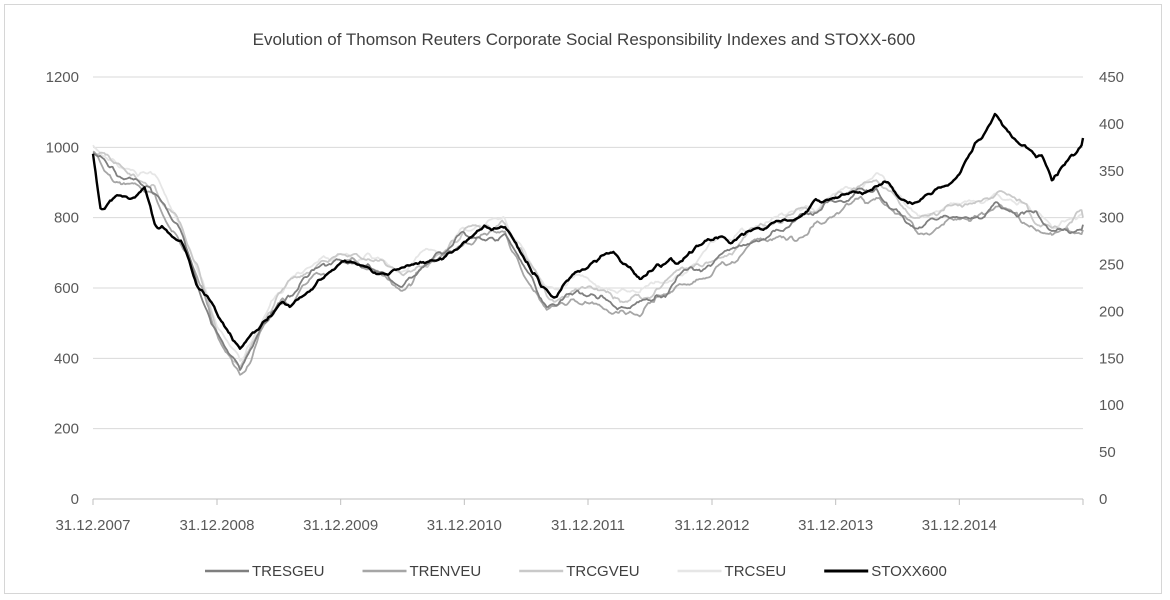 The width and height of the screenshot is (1170, 600). Describe the element at coordinates (62, 77) in the screenshot. I see `y-left-tick-label: 1200` at that location.